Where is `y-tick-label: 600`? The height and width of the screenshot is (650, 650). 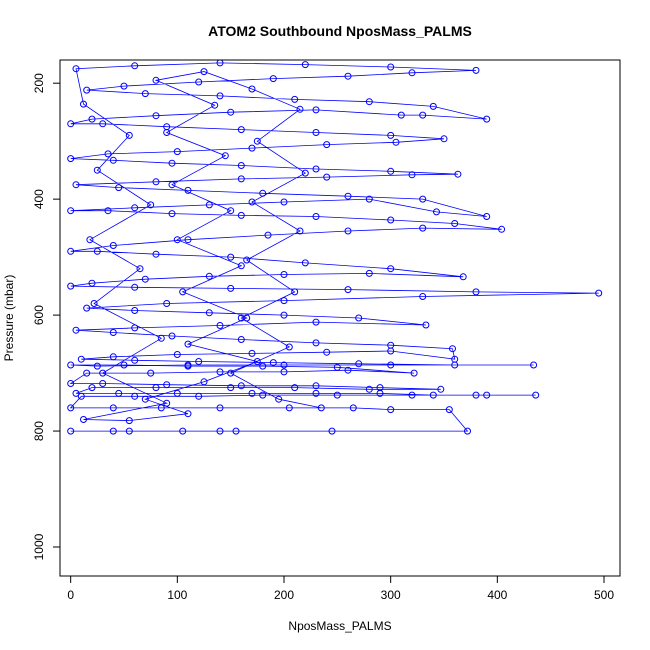
y-tick-label: 600 is located at coordinates (39, 315).